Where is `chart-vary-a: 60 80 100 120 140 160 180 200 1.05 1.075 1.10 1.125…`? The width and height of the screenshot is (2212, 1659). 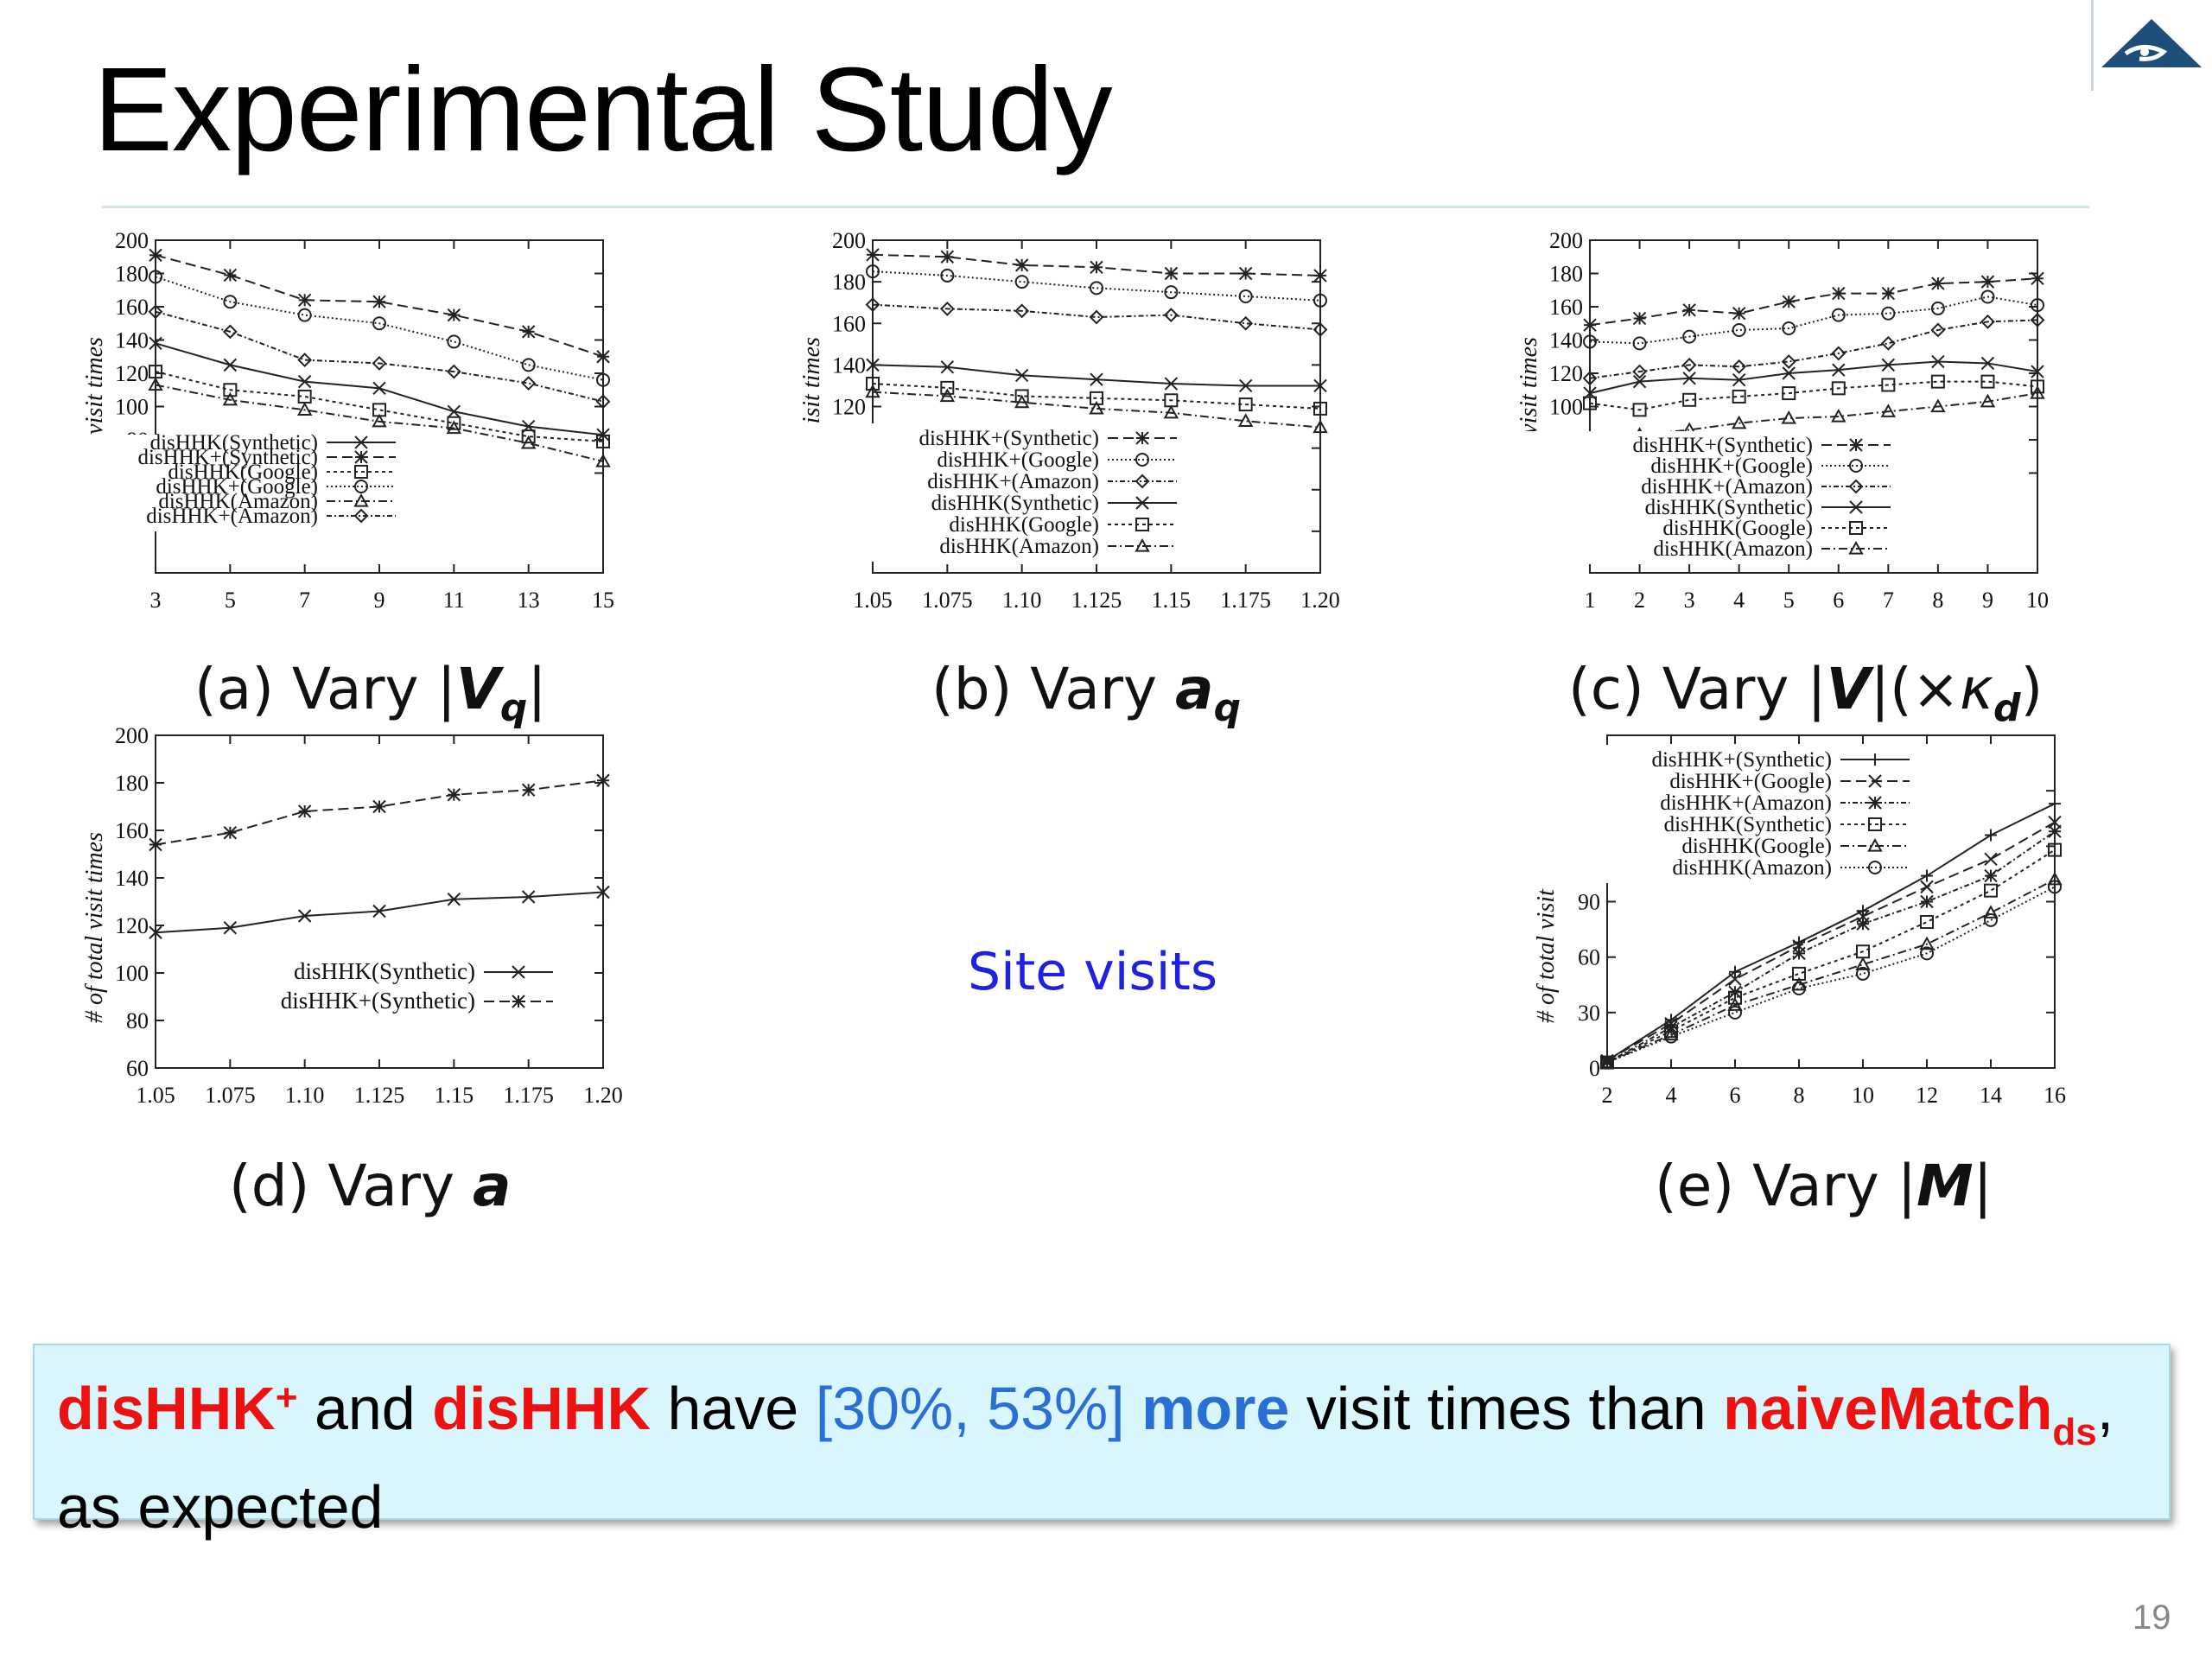
chart-vary-a: 60 80 100 120 140 160 180 200 1.05 1.075 1.10 1.125… is located at coordinates (352, 915).